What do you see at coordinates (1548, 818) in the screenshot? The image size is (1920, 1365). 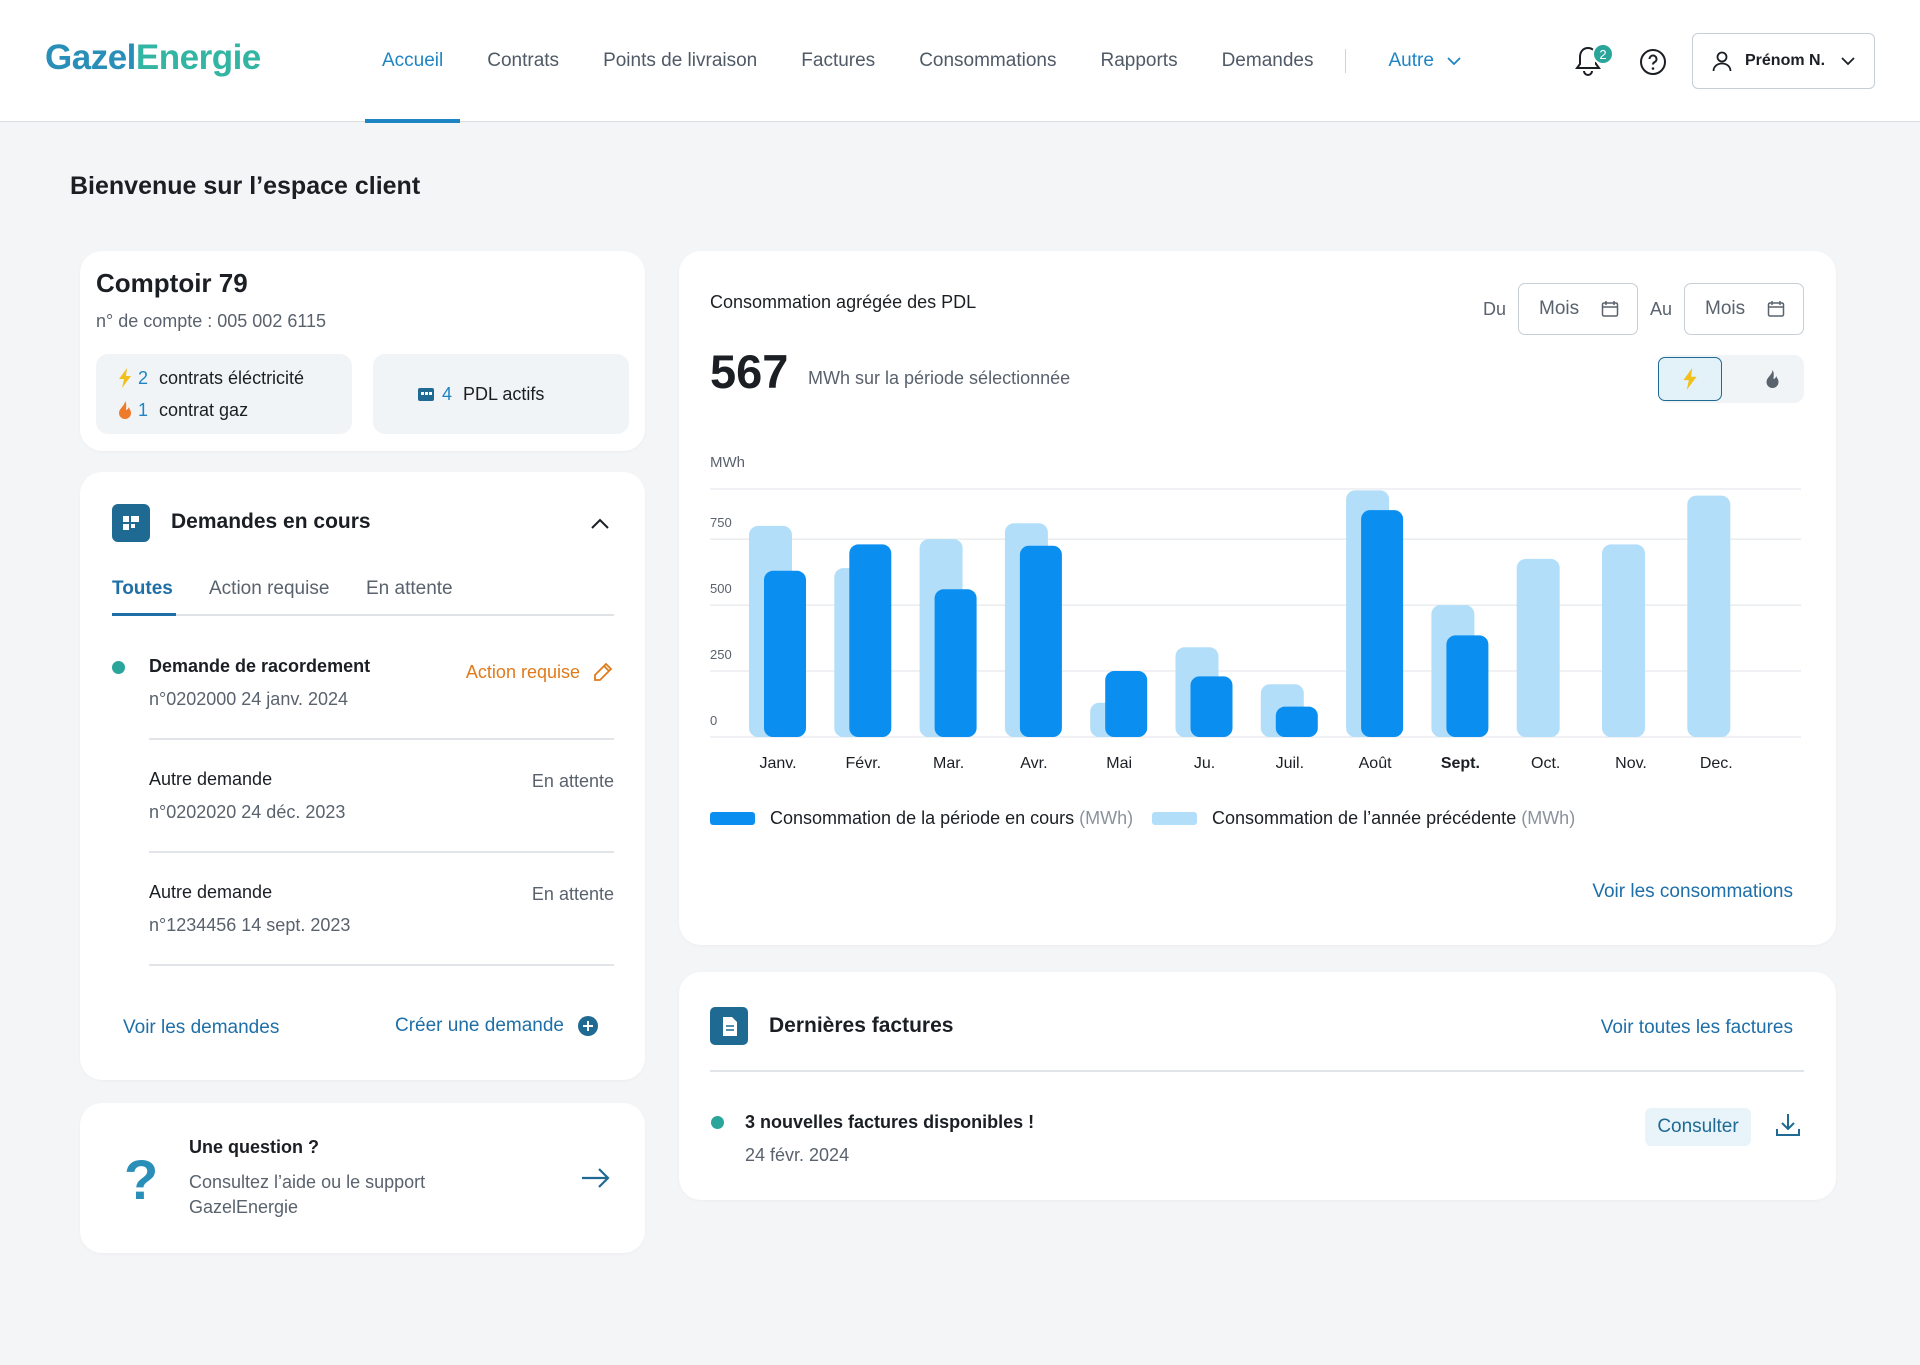 I see `legend-previous-unit: (MWh)` at bounding box center [1548, 818].